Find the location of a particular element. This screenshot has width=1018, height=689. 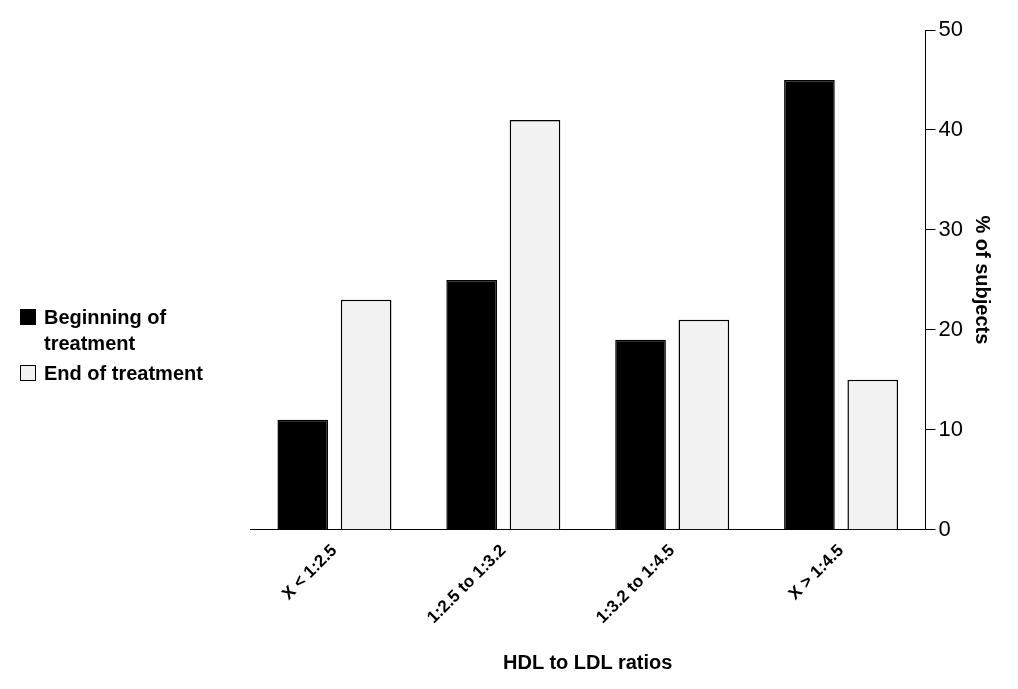

y-tick-label: 0 is located at coordinates (944, 528).